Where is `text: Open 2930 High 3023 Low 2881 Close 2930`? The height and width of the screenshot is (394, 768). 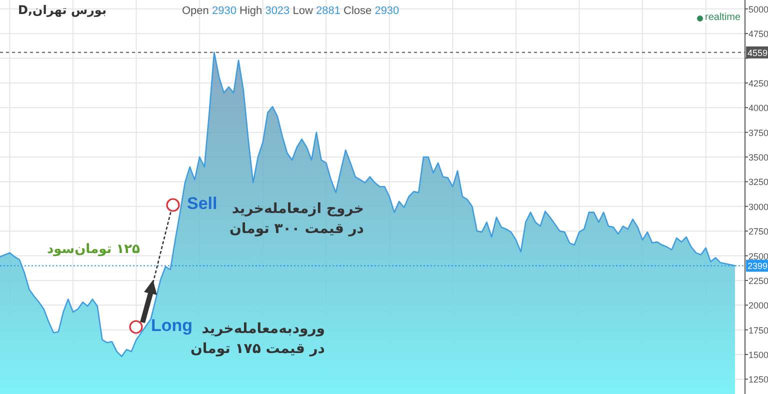 text: Open 2930 High 3023 Low 2881 Close 2930 is located at coordinates (291, 11).